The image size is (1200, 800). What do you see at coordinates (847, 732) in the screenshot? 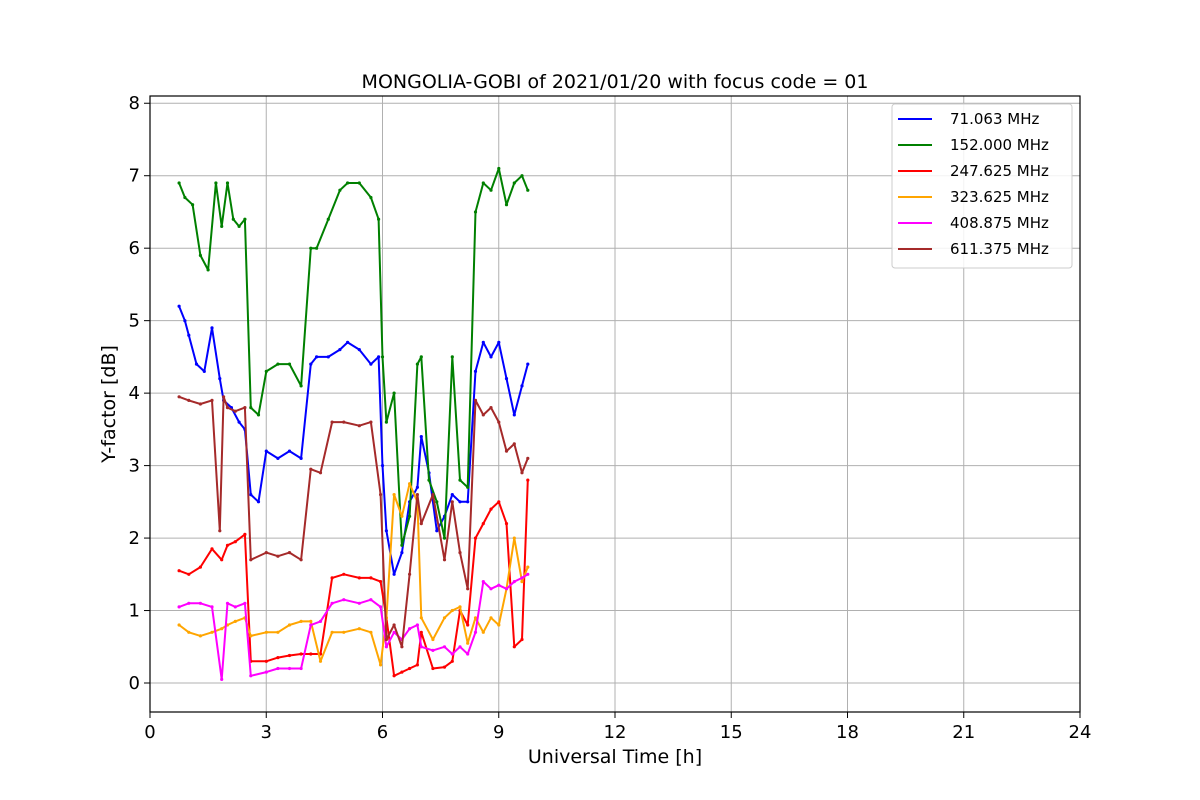
I see `x-tick-label: 18` at bounding box center [847, 732].